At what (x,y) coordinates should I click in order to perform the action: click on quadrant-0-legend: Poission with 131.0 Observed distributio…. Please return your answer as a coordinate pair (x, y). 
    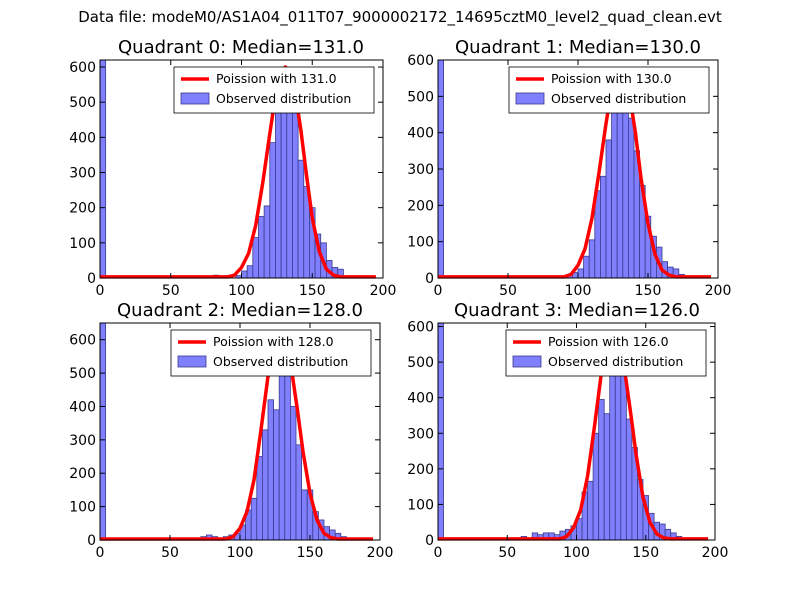
    Looking at the image, I should click on (274, 90).